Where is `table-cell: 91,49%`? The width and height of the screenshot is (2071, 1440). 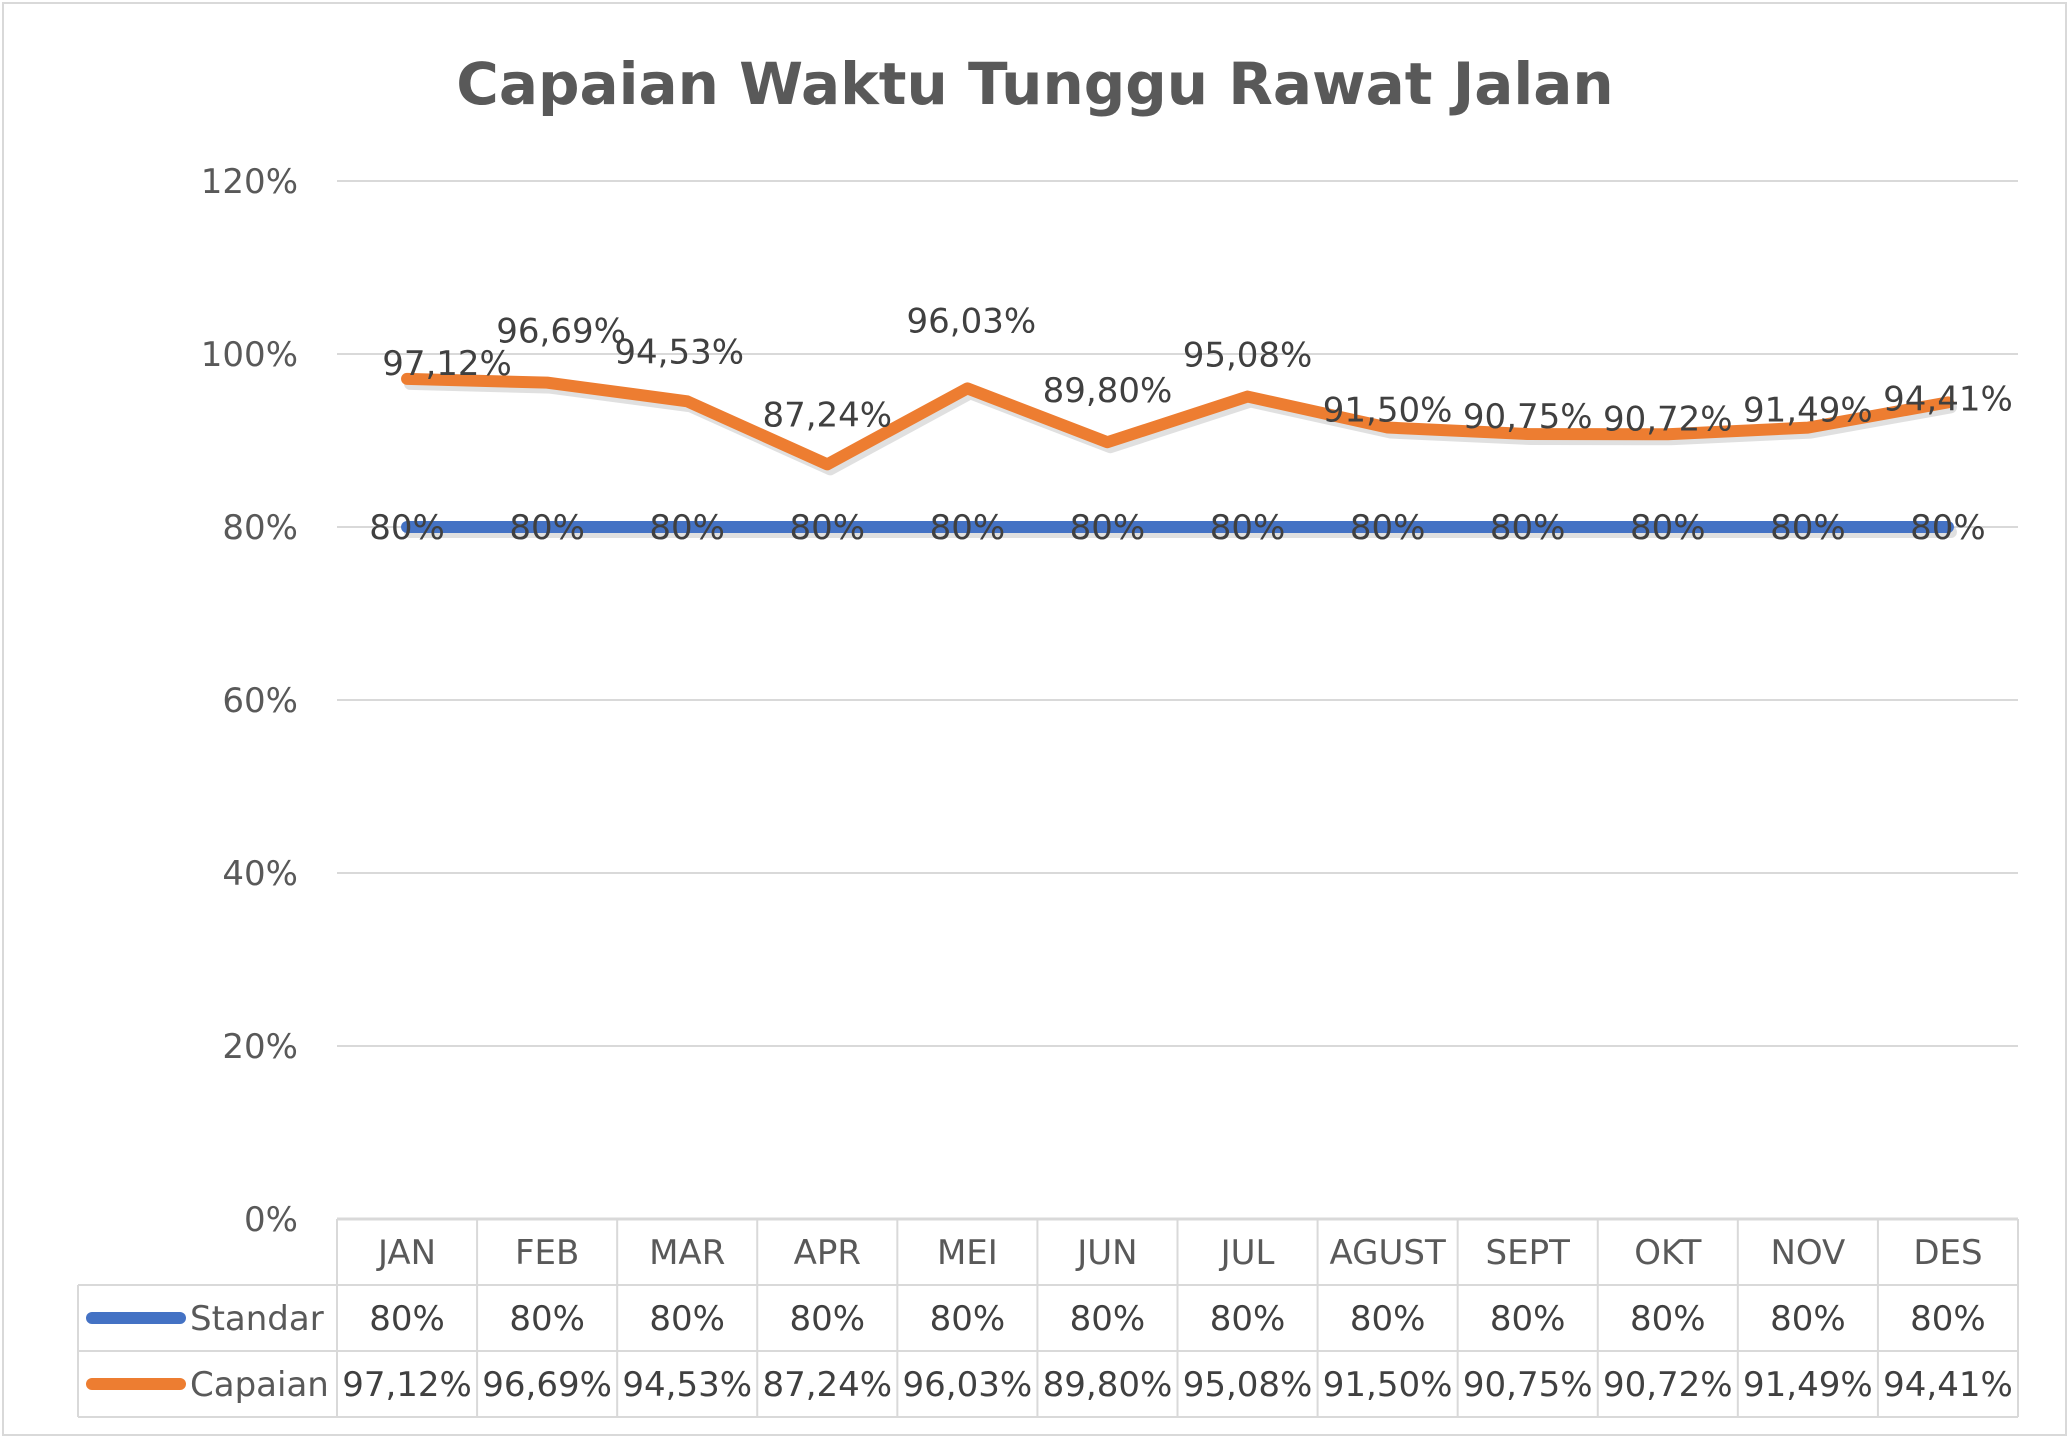
table-cell: 91,49% is located at coordinates (1808, 1385).